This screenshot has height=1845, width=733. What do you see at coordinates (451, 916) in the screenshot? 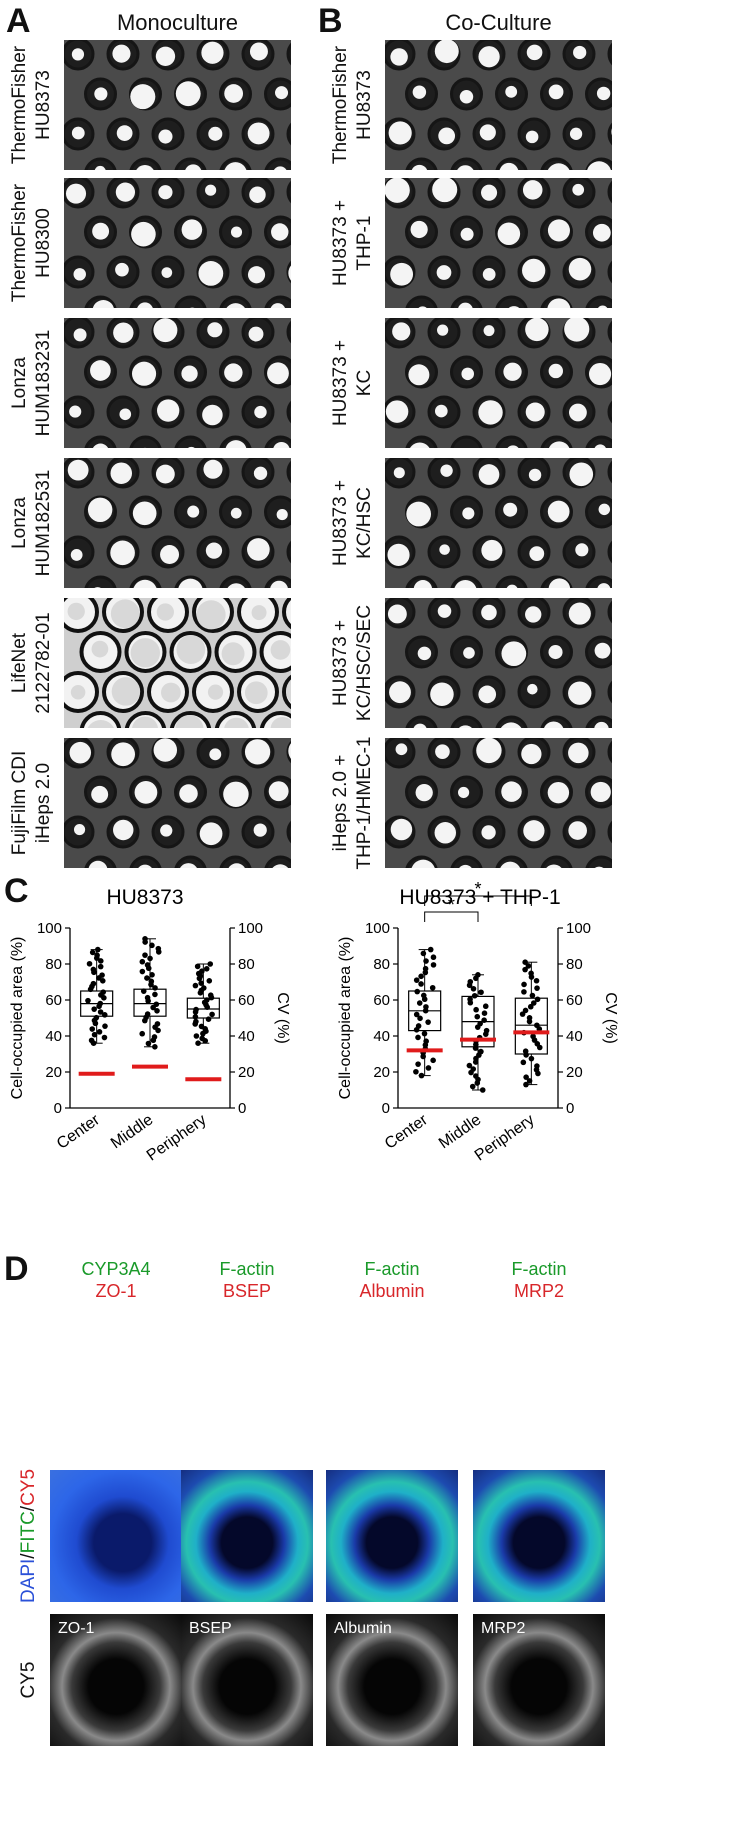
I see `significance-bracket` at bounding box center [451, 916].